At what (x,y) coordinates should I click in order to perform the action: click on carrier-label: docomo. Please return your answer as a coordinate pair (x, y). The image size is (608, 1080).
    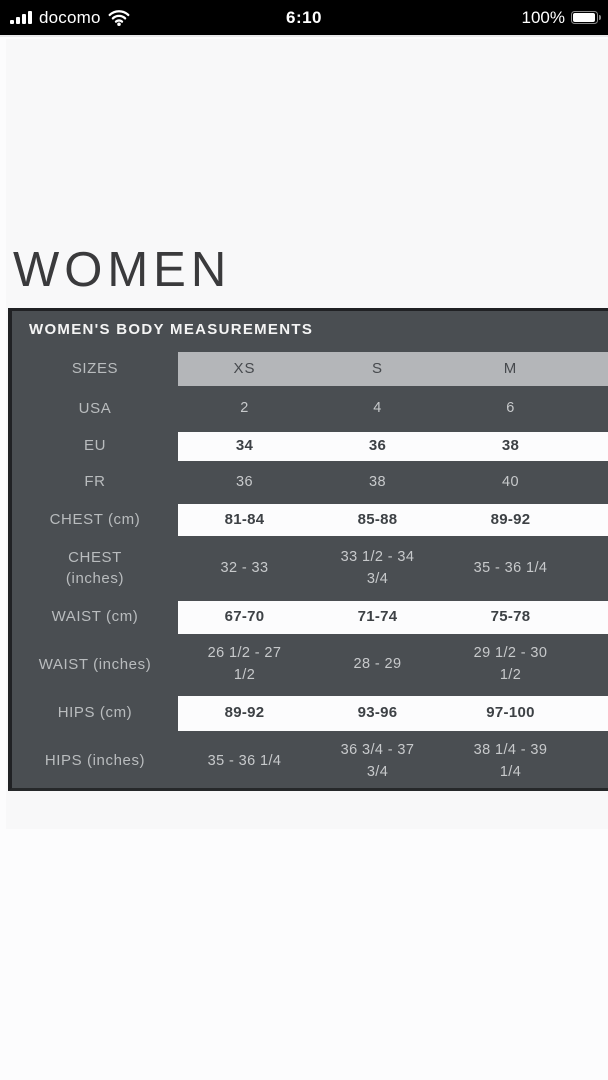
    Looking at the image, I should click on (70, 17).